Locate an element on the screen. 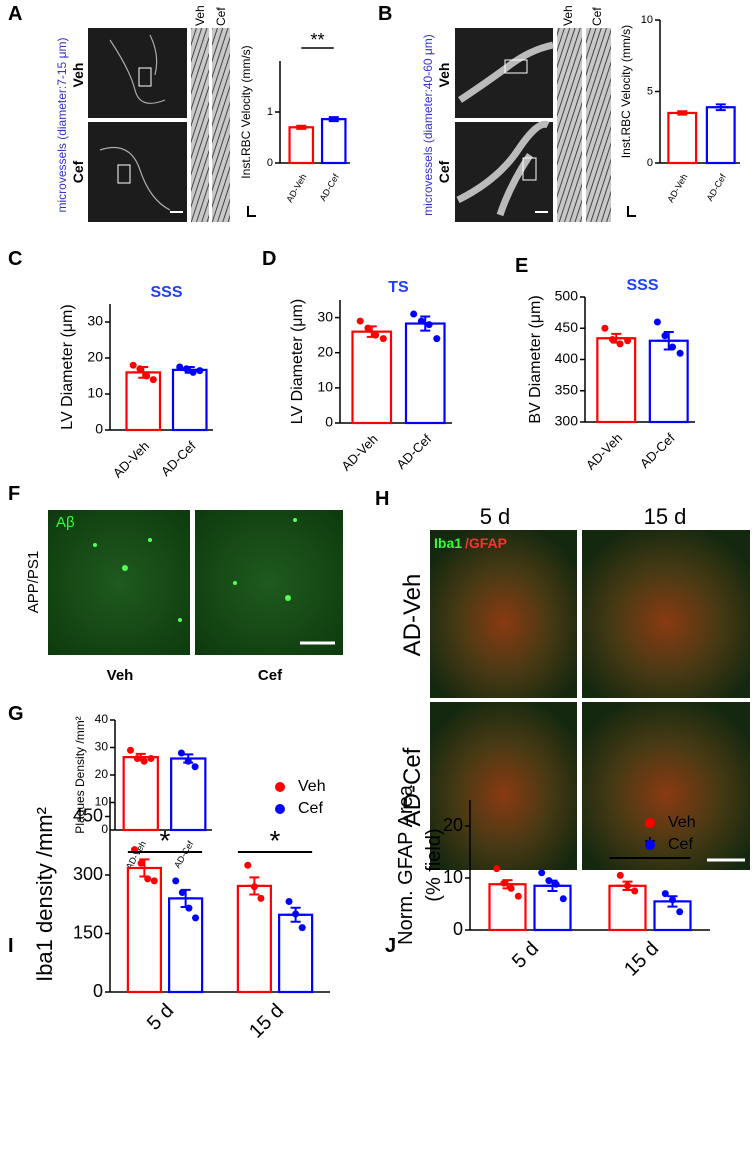 The height and width of the screenshot is (1153, 754). y-axis-label: (% field) is located at coordinates (434, 864).